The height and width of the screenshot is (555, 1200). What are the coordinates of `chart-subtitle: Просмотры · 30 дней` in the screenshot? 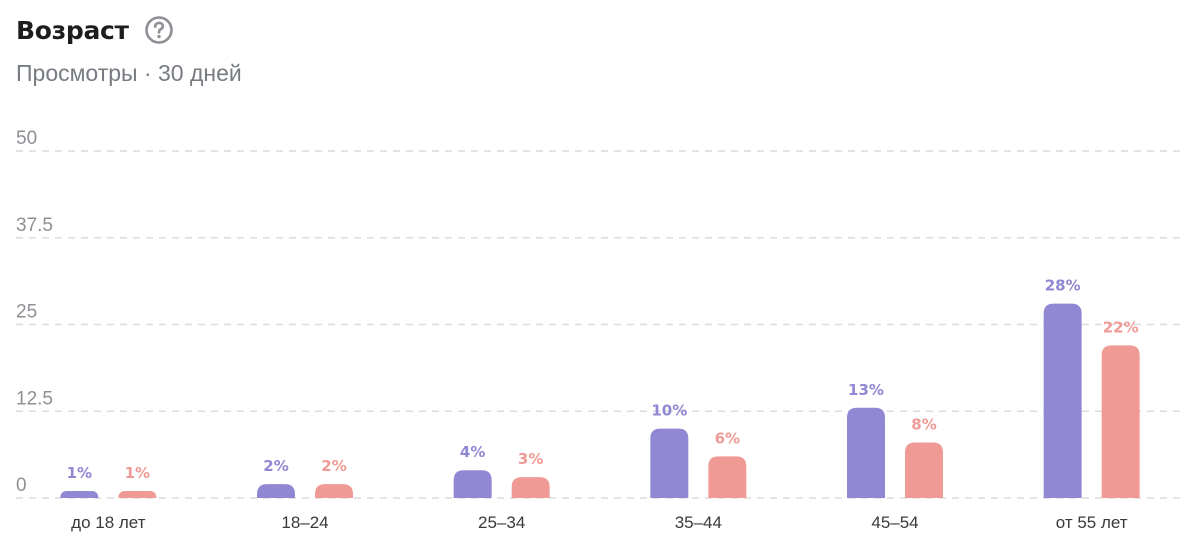 It's located at (129, 73).